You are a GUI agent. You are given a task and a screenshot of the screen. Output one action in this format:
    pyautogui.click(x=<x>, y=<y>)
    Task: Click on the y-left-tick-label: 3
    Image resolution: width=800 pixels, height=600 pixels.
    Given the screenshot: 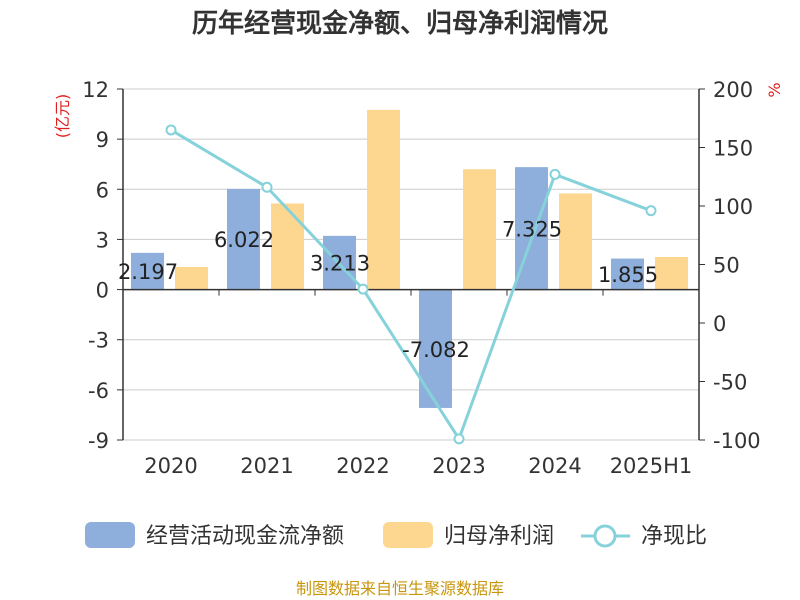 What is the action you would take?
    pyautogui.click(x=102, y=240)
    